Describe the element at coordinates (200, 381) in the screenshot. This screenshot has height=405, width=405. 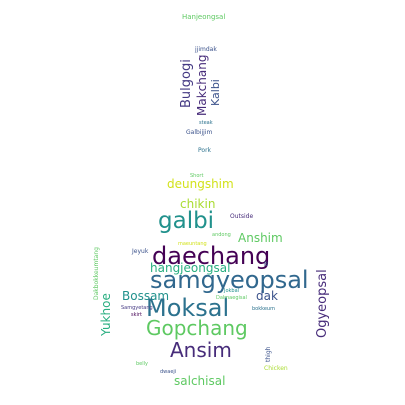
I see `word: salchisal` at that location.